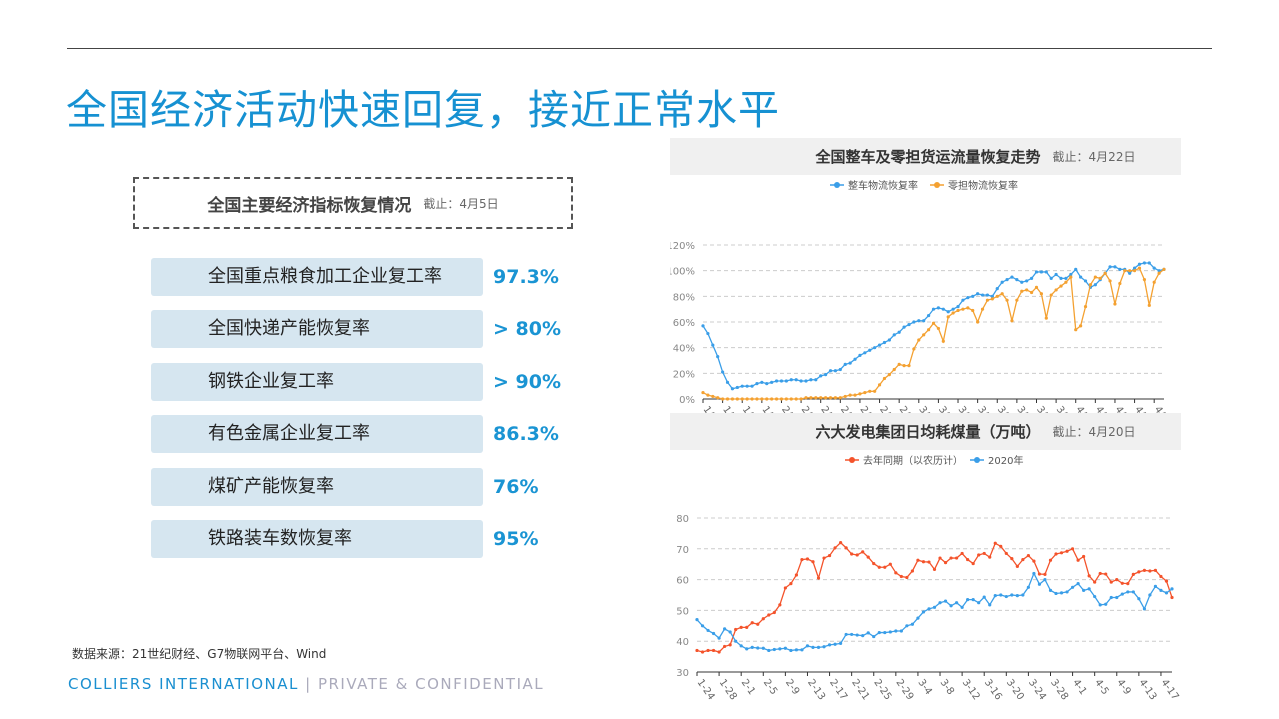 Image resolution: width=1279 pixels, height=719 pixels. I want to click on x-tick-label: 3-4, so click(924, 687).